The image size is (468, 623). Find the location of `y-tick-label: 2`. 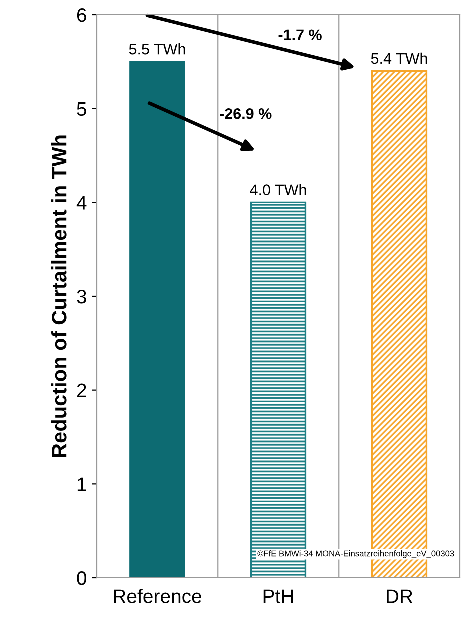

y-tick-label: 2 is located at coordinates (81, 391).